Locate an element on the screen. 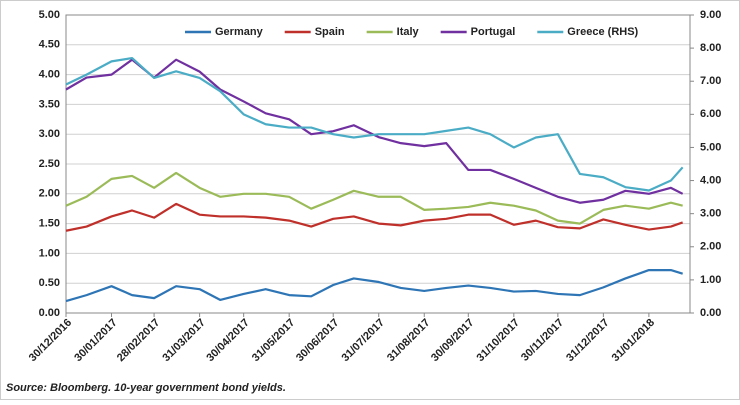 Image resolution: width=740 pixels, height=405 pixels. legend-label: Spain is located at coordinates (330, 32).